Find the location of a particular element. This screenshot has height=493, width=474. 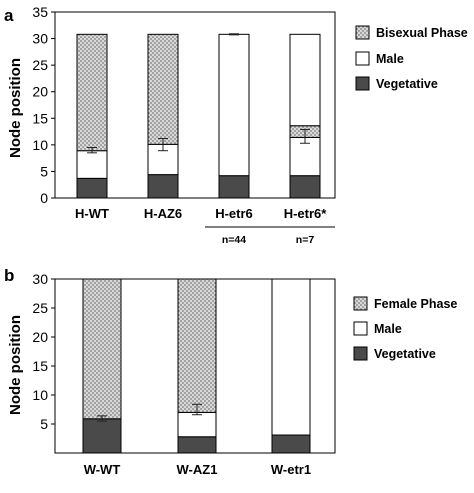

sample-size-h-etr6: n=44 is located at coordinates (234, 240).